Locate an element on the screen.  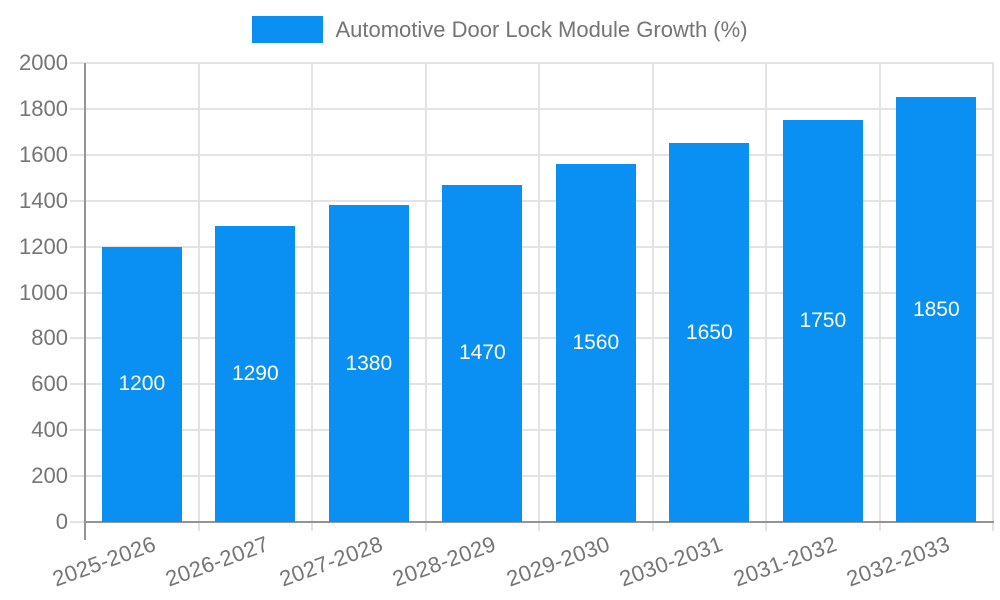
y-tick-label: 1200 is located at coordinates (43, 246).